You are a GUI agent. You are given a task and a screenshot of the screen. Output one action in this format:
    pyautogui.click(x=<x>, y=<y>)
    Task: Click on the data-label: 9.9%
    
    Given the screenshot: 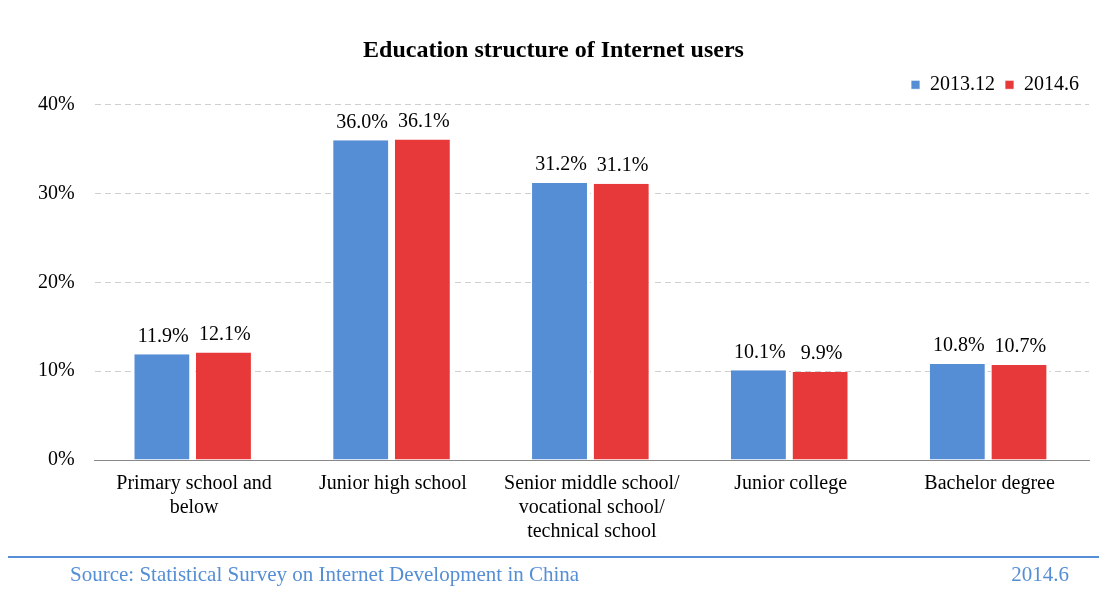 What is the action you would take?
    pyautogui.click(x=821, y=352)
    